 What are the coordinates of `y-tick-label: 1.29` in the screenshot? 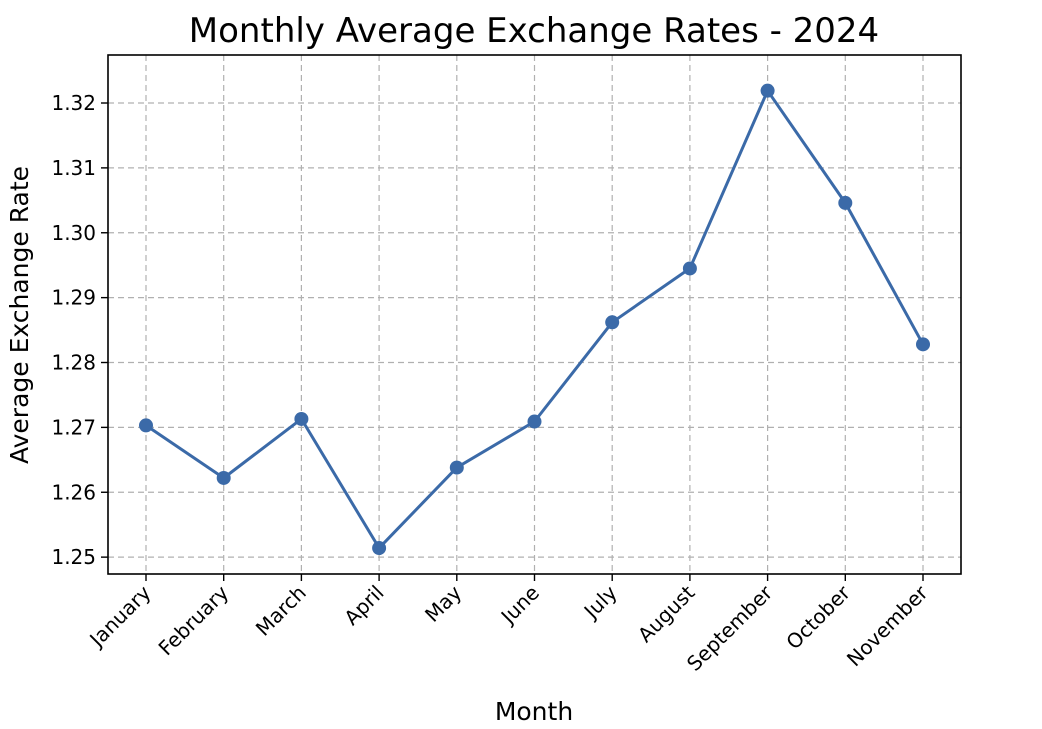 It's located at (73, 298).